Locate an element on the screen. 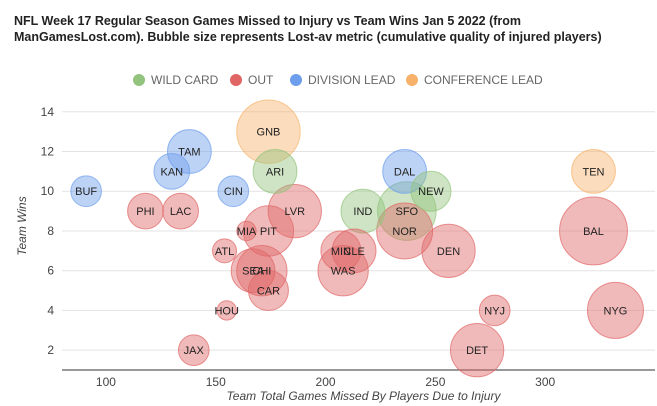 This screenshot has height=406, width=657. bubble-label: LVR is located at coordinates (295, 212).